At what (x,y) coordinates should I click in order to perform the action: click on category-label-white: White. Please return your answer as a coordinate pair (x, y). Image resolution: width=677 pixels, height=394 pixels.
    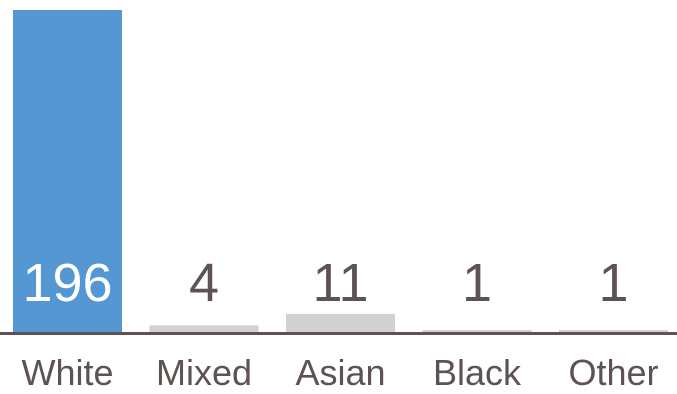
    Looking at the image, I should click on (67, 372).